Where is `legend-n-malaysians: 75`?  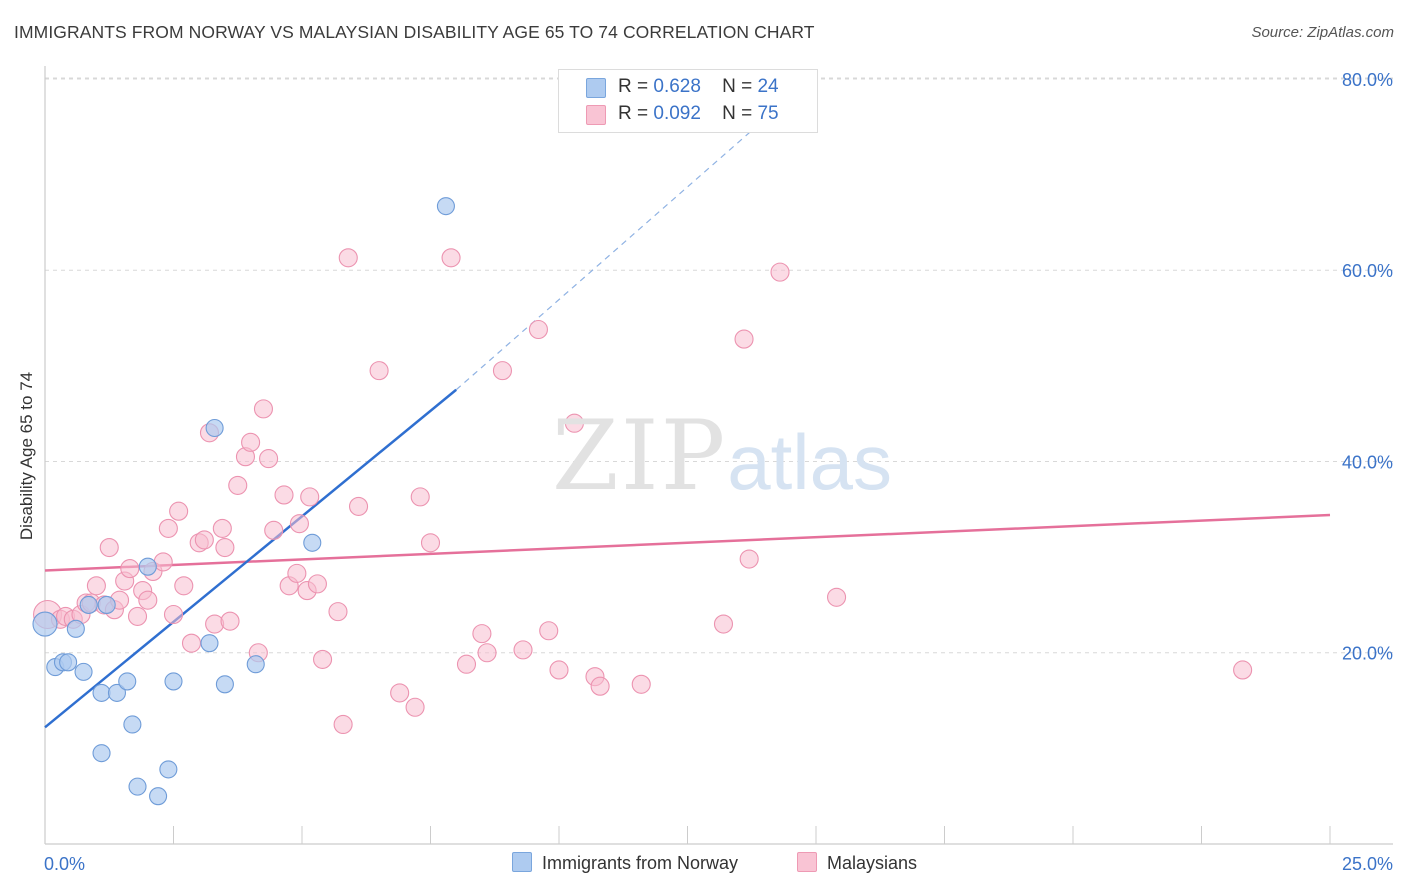 legend-n-malaysians: 75 is located at coordinates (768, 113).